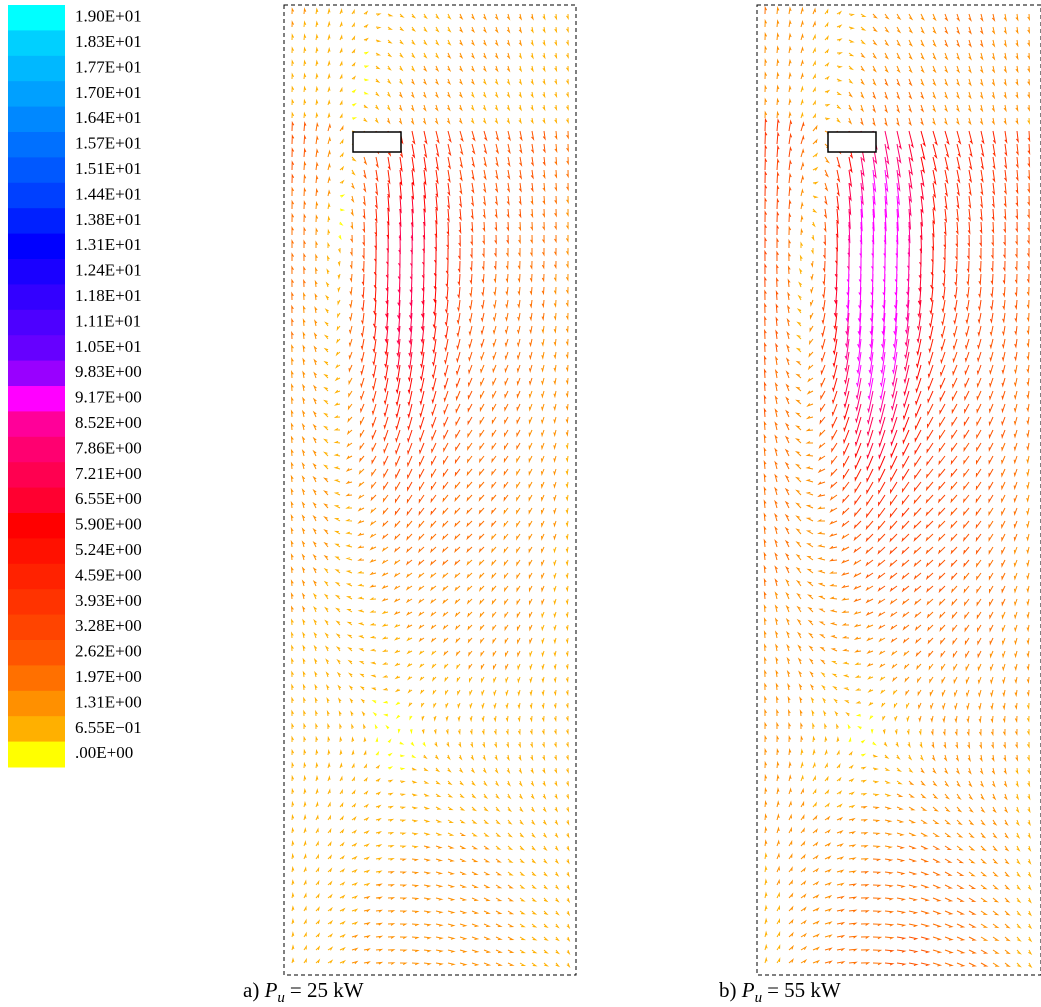 This screenshot has height=1007, width=1041. Describe the element at coordinates (108, 701) in the screenshot. I see `legend-label: 1.31E+00` at that location.